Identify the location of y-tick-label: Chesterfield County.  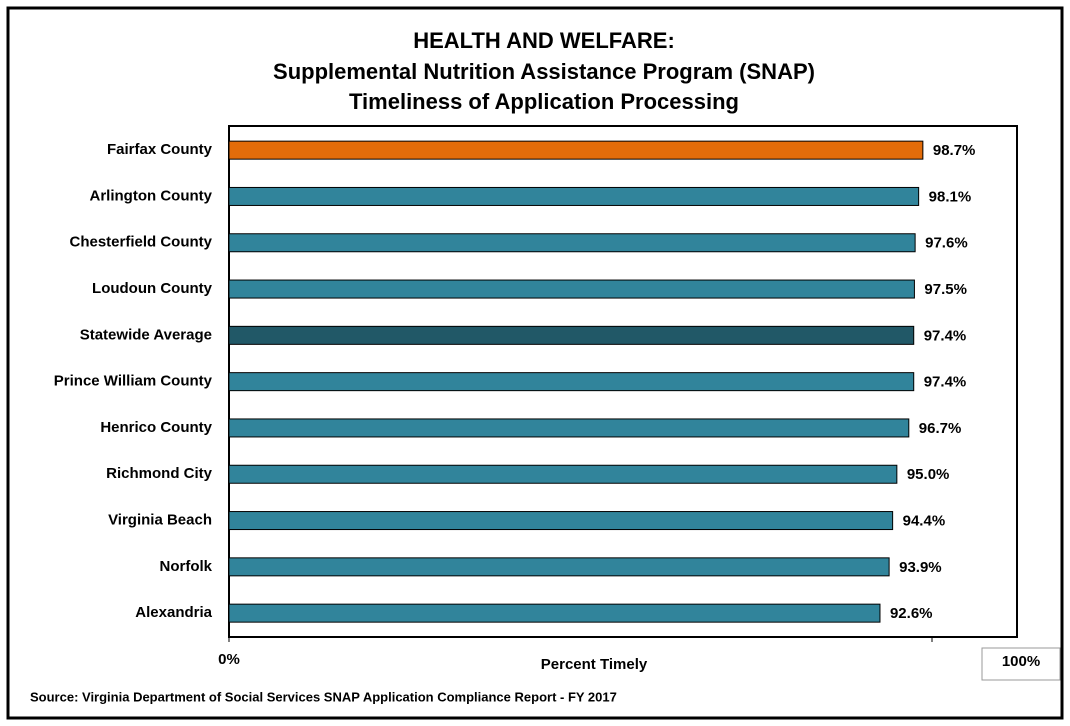
(140, 242).